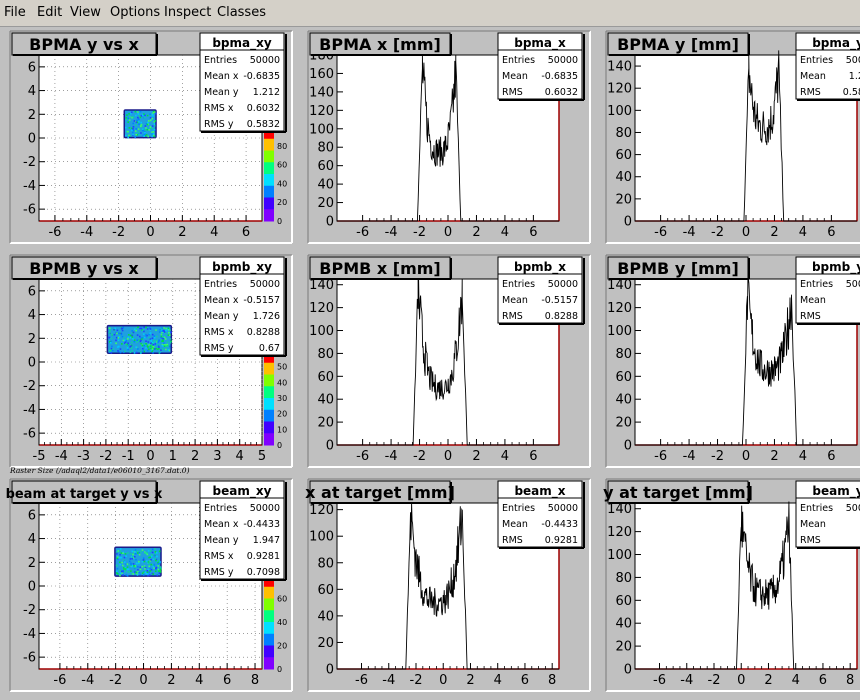 This screenshot has height=700, width=860. I want to click on y-tick-label: -2, so click(29, 386).